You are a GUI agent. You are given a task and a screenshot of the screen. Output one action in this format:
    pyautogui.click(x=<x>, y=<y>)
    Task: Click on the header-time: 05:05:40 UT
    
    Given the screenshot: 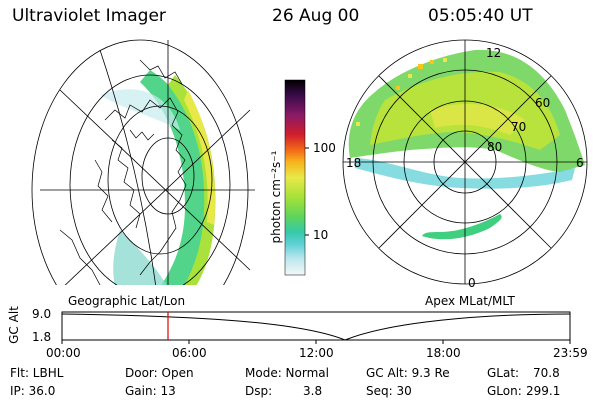 What is the action you would take?
    pyautogui.click(x=480, y=16)
    